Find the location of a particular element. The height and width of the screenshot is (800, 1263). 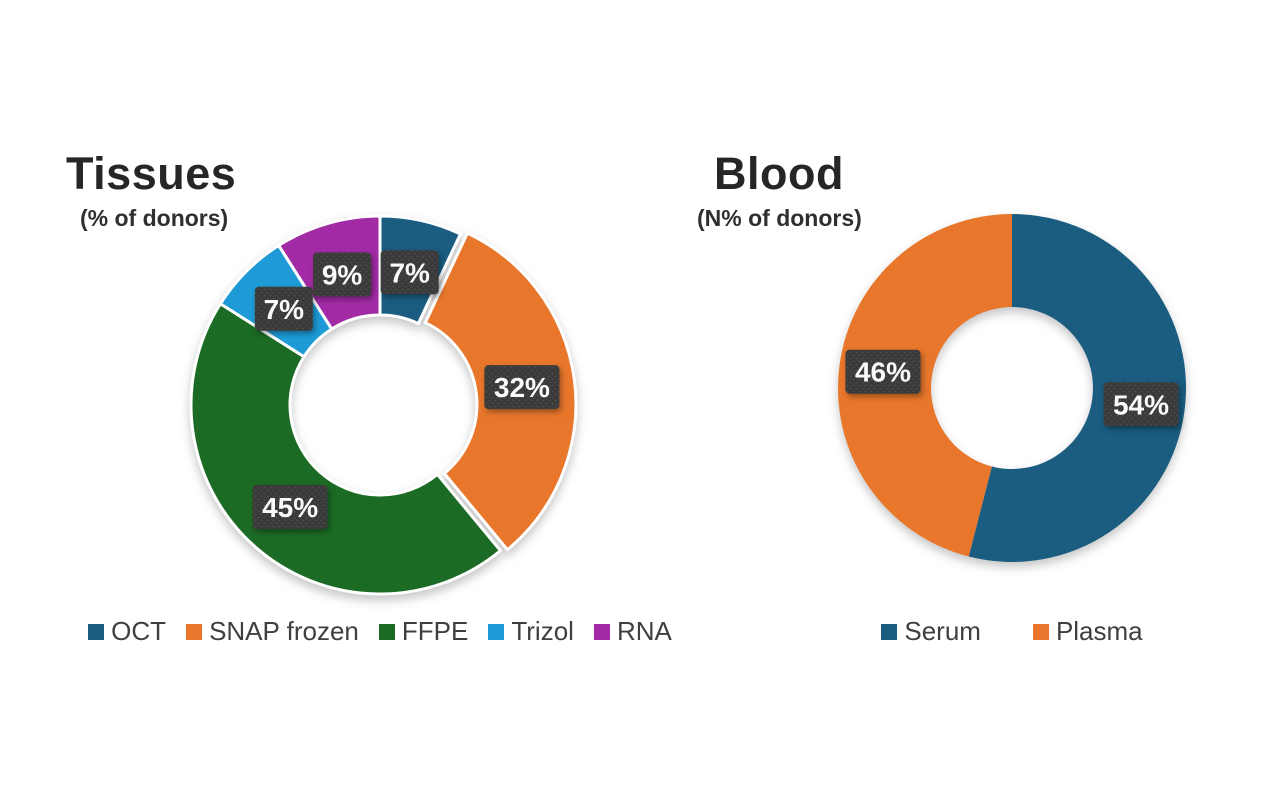

data-label-value: 32% is located at coordinates (522, 387).